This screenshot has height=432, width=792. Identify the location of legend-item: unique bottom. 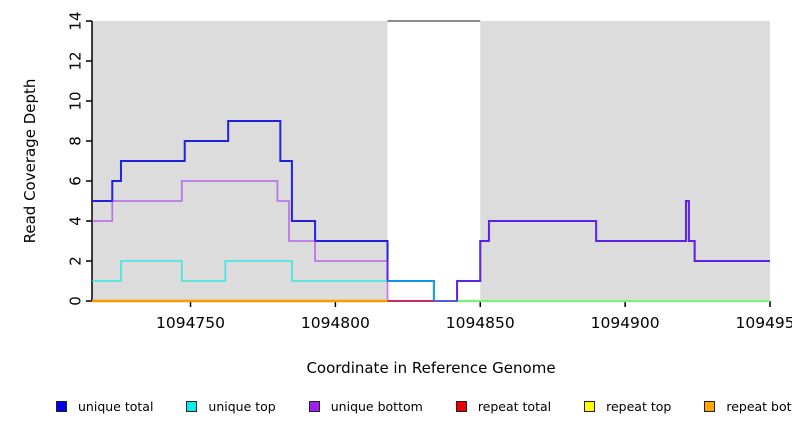
(365, 406).